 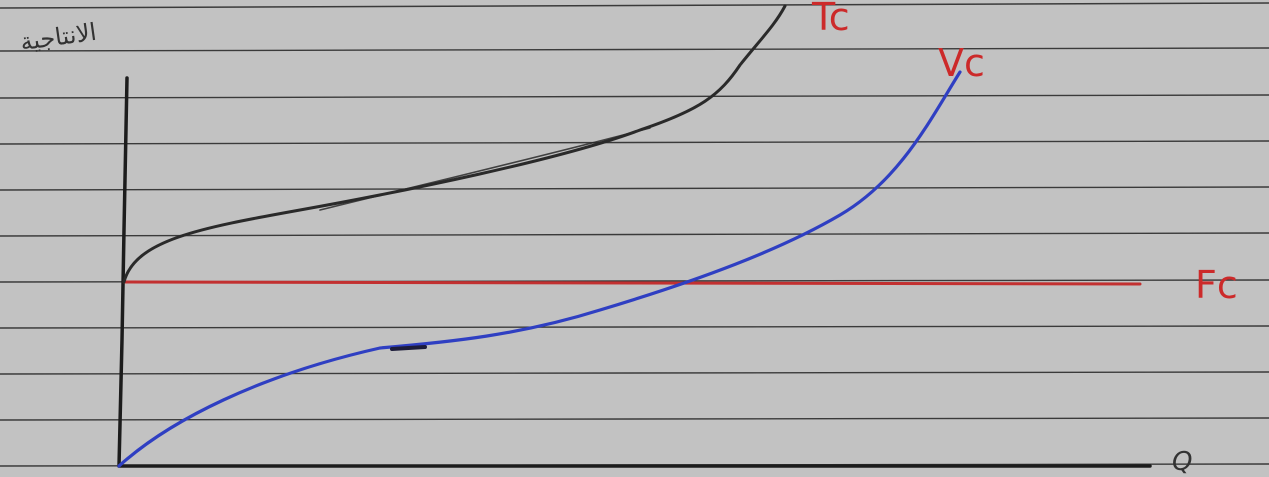 I want to click on fc-label: Fc, so click(x=1216, y=285).